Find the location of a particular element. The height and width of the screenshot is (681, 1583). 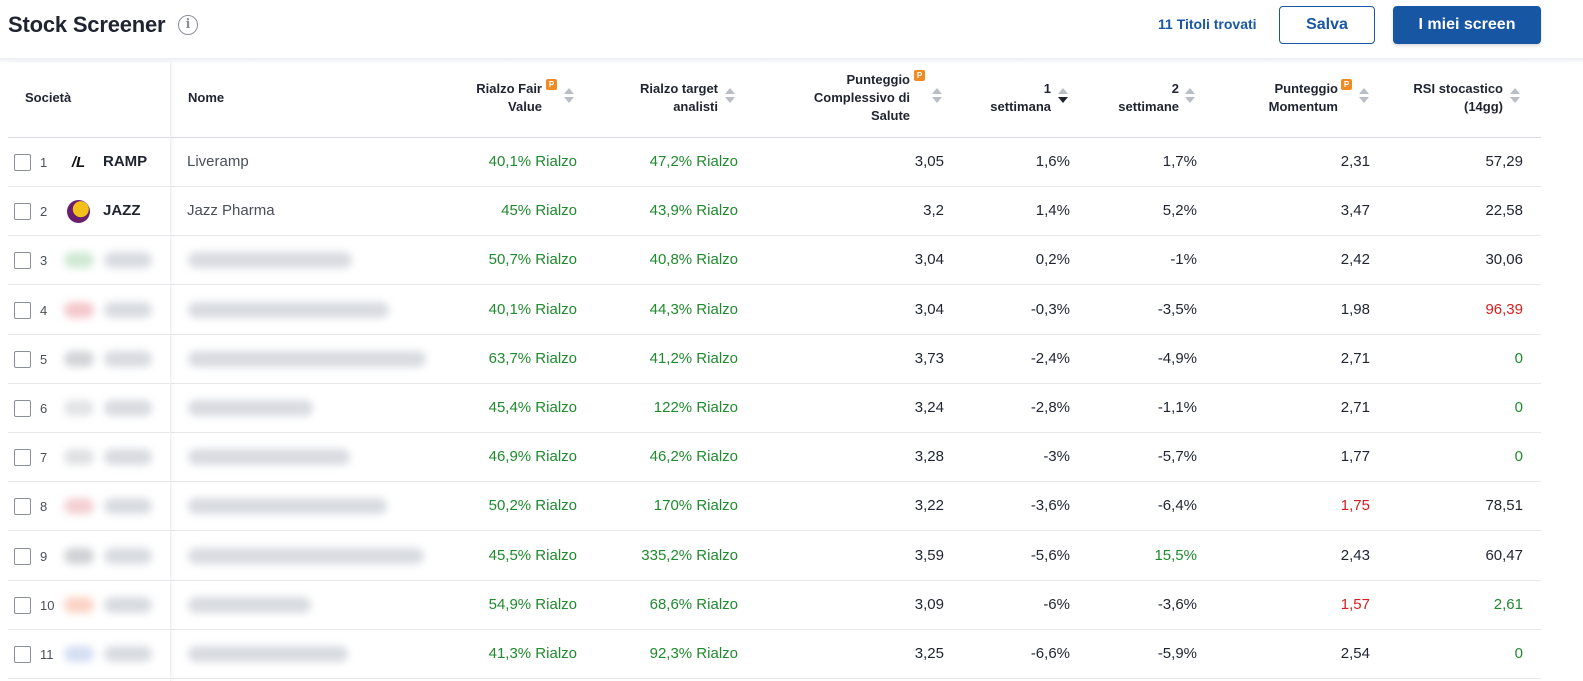

row-index: 4 is located at coordinates (44, 310).